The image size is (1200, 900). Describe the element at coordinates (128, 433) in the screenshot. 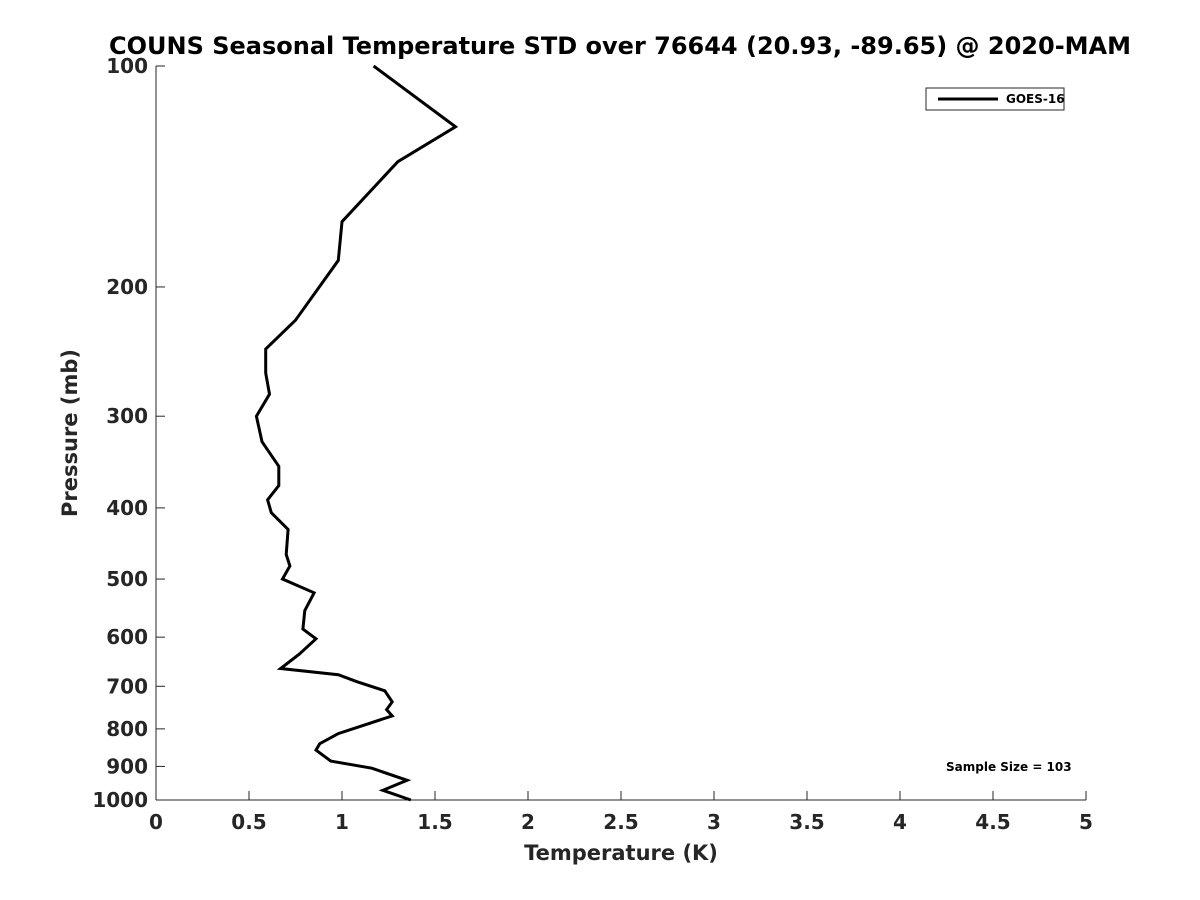

I see `y-axis-ticks: 100 200 300 400 500 600 700 800 900 1000` at that location.